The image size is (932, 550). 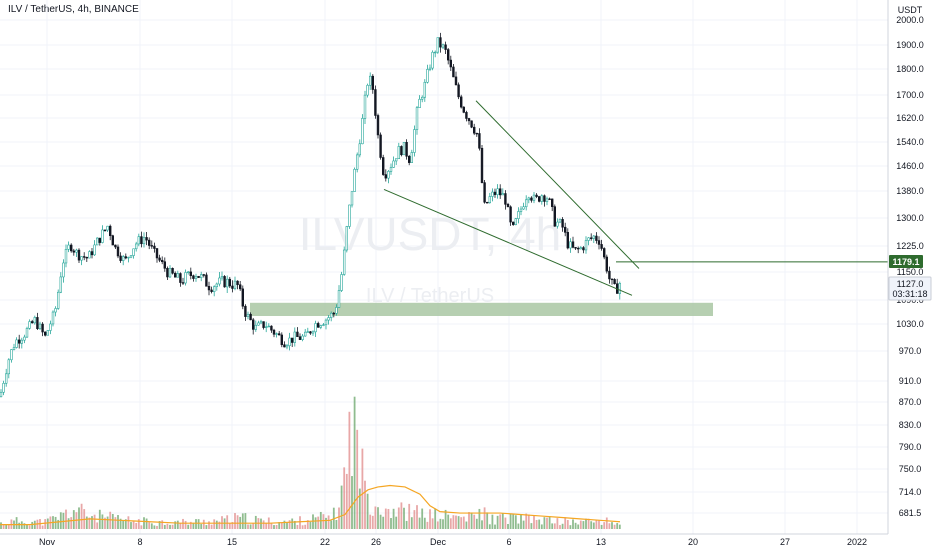 I want to click on price-tick-label: 1900.0, so click(x=910, y=45).